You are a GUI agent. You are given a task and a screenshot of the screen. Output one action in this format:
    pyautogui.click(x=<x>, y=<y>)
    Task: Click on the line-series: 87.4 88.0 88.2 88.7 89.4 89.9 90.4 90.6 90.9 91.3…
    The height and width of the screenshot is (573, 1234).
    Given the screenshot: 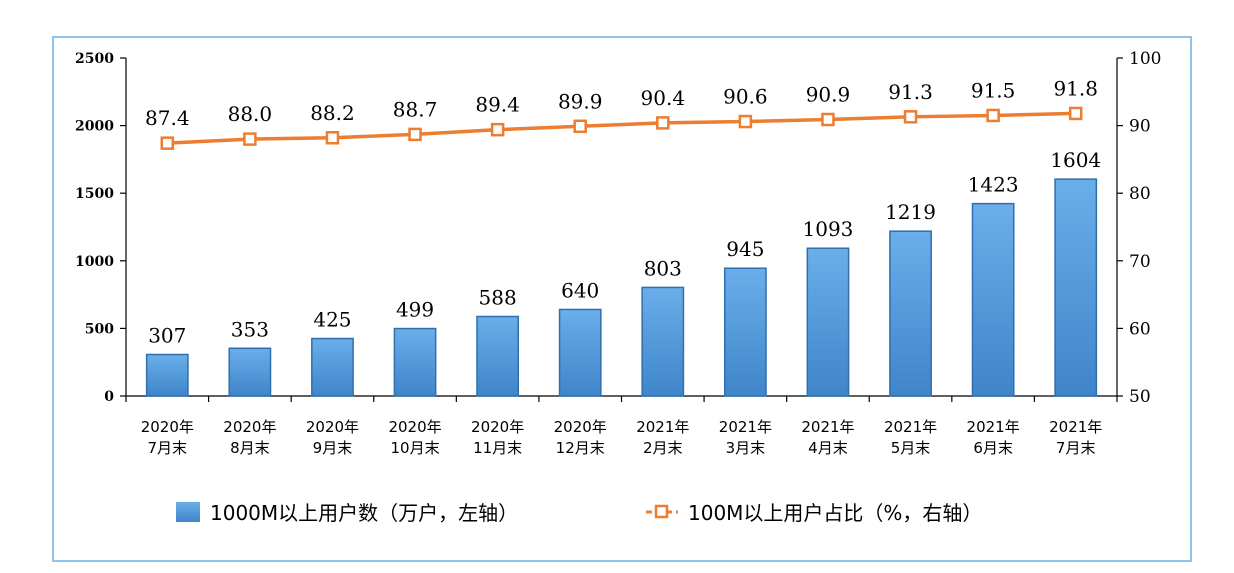 What is the action you would take?
    pyautogui.click(x=621, y=113)
    